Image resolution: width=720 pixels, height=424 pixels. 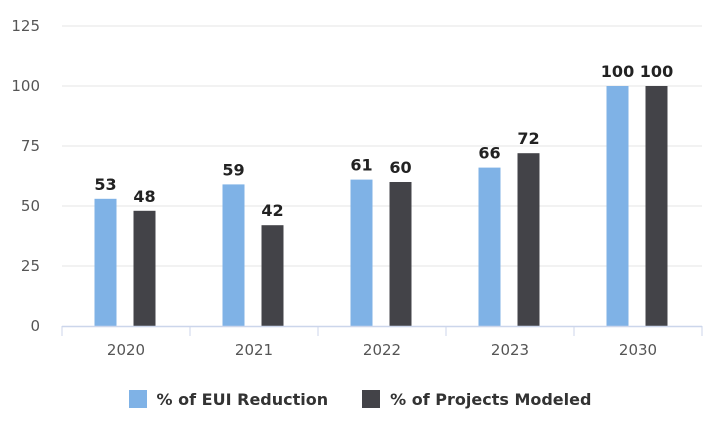 I want to click on bar-eui-reduction-2030, so click(x=617, y=206).